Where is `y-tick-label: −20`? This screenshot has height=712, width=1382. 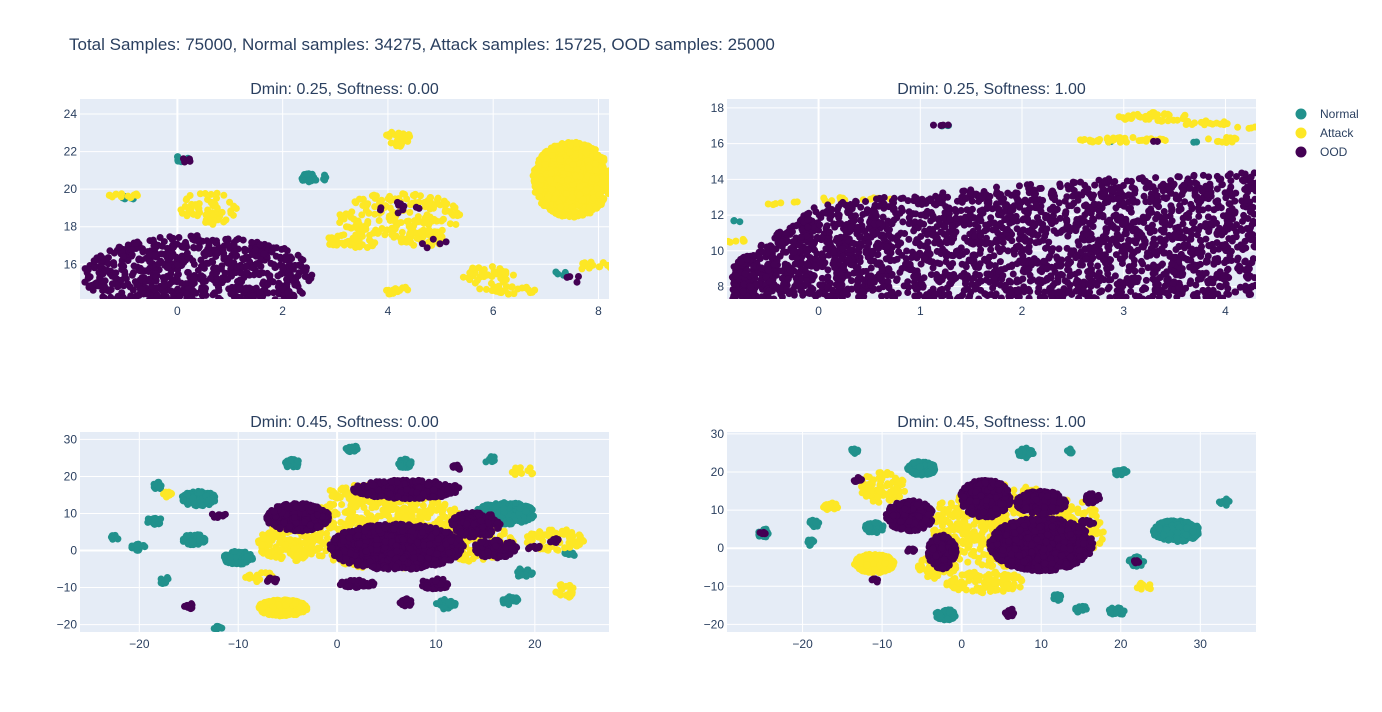 y-tick-label: −20 is located at coordinates (67, 625).